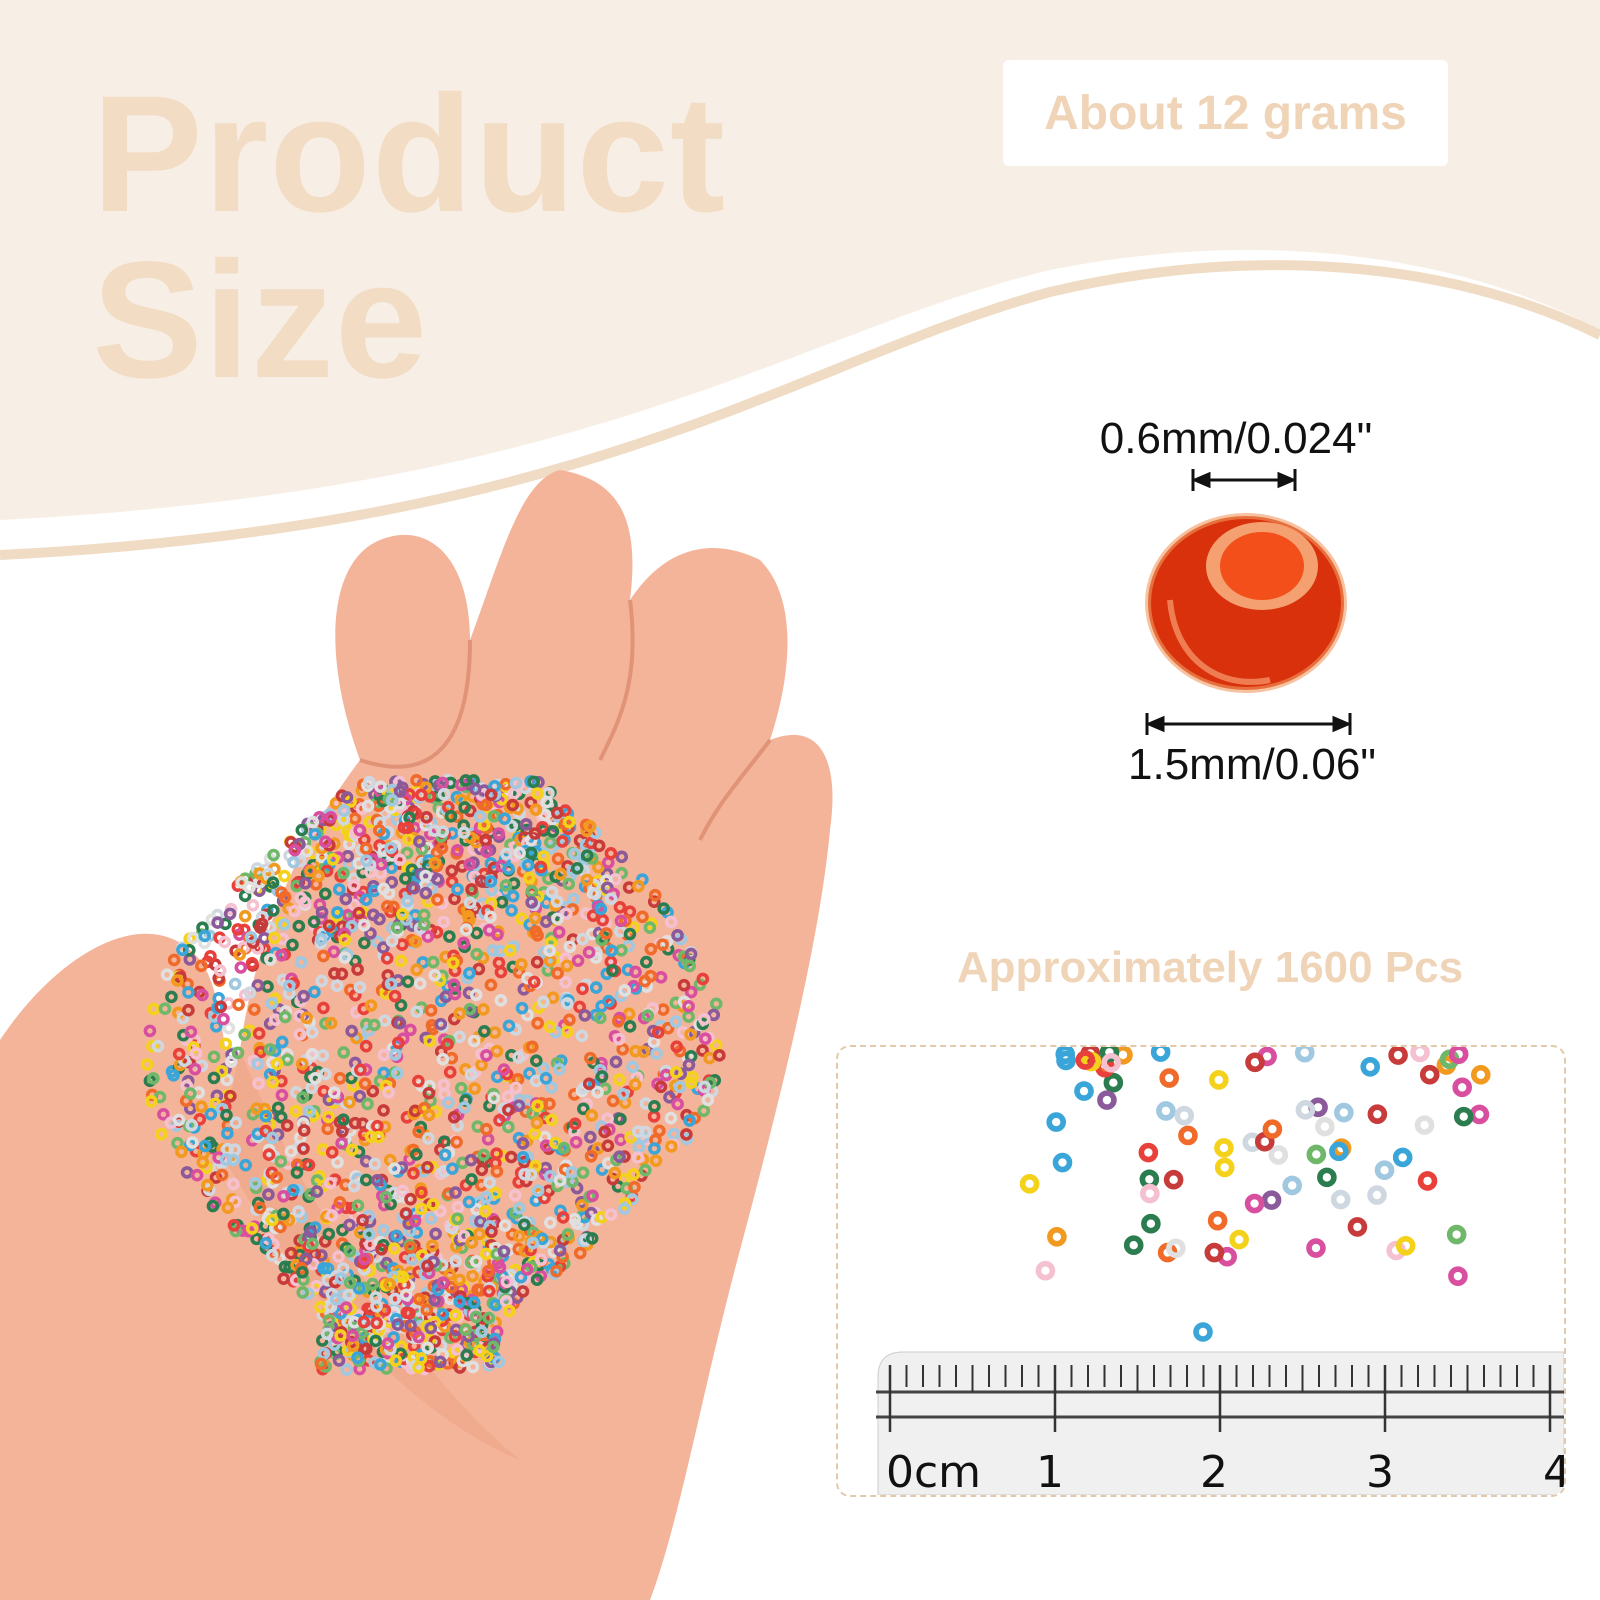 This screenshot has width=1600, height=1600. What do you see at coordinates (1220, 1423) in the screenshot?
I see `ruler: 0cm 1 2 3 4` at bounding box center [1220, 1423].